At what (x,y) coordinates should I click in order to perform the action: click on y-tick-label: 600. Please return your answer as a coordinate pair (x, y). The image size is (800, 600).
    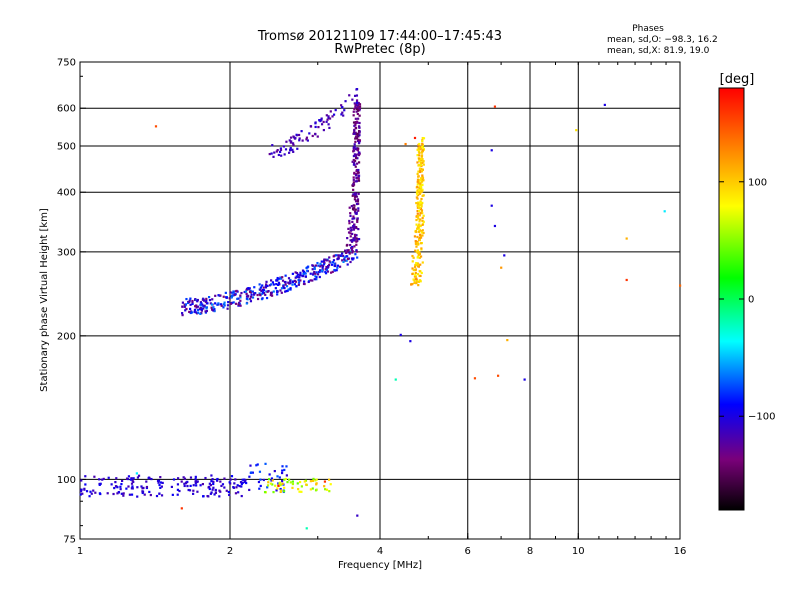
    Looking at the image, I should click on (66, 109).